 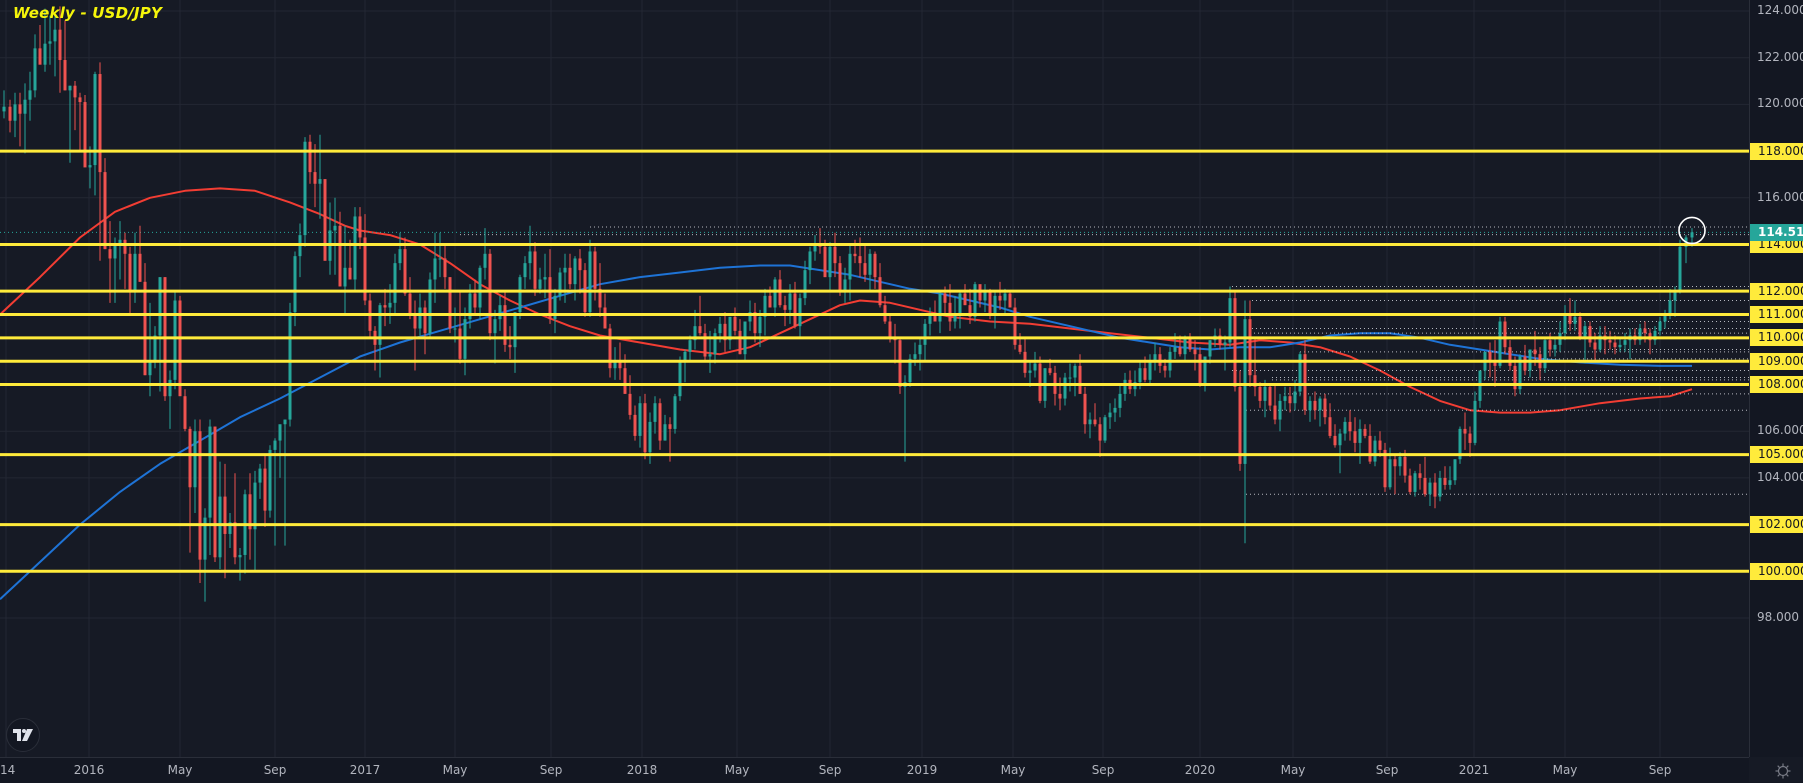 What do you see at coordinates (365, 770) in the screenshot?
I see `time-axis-label: 2017` at bounding box center [365, 770].